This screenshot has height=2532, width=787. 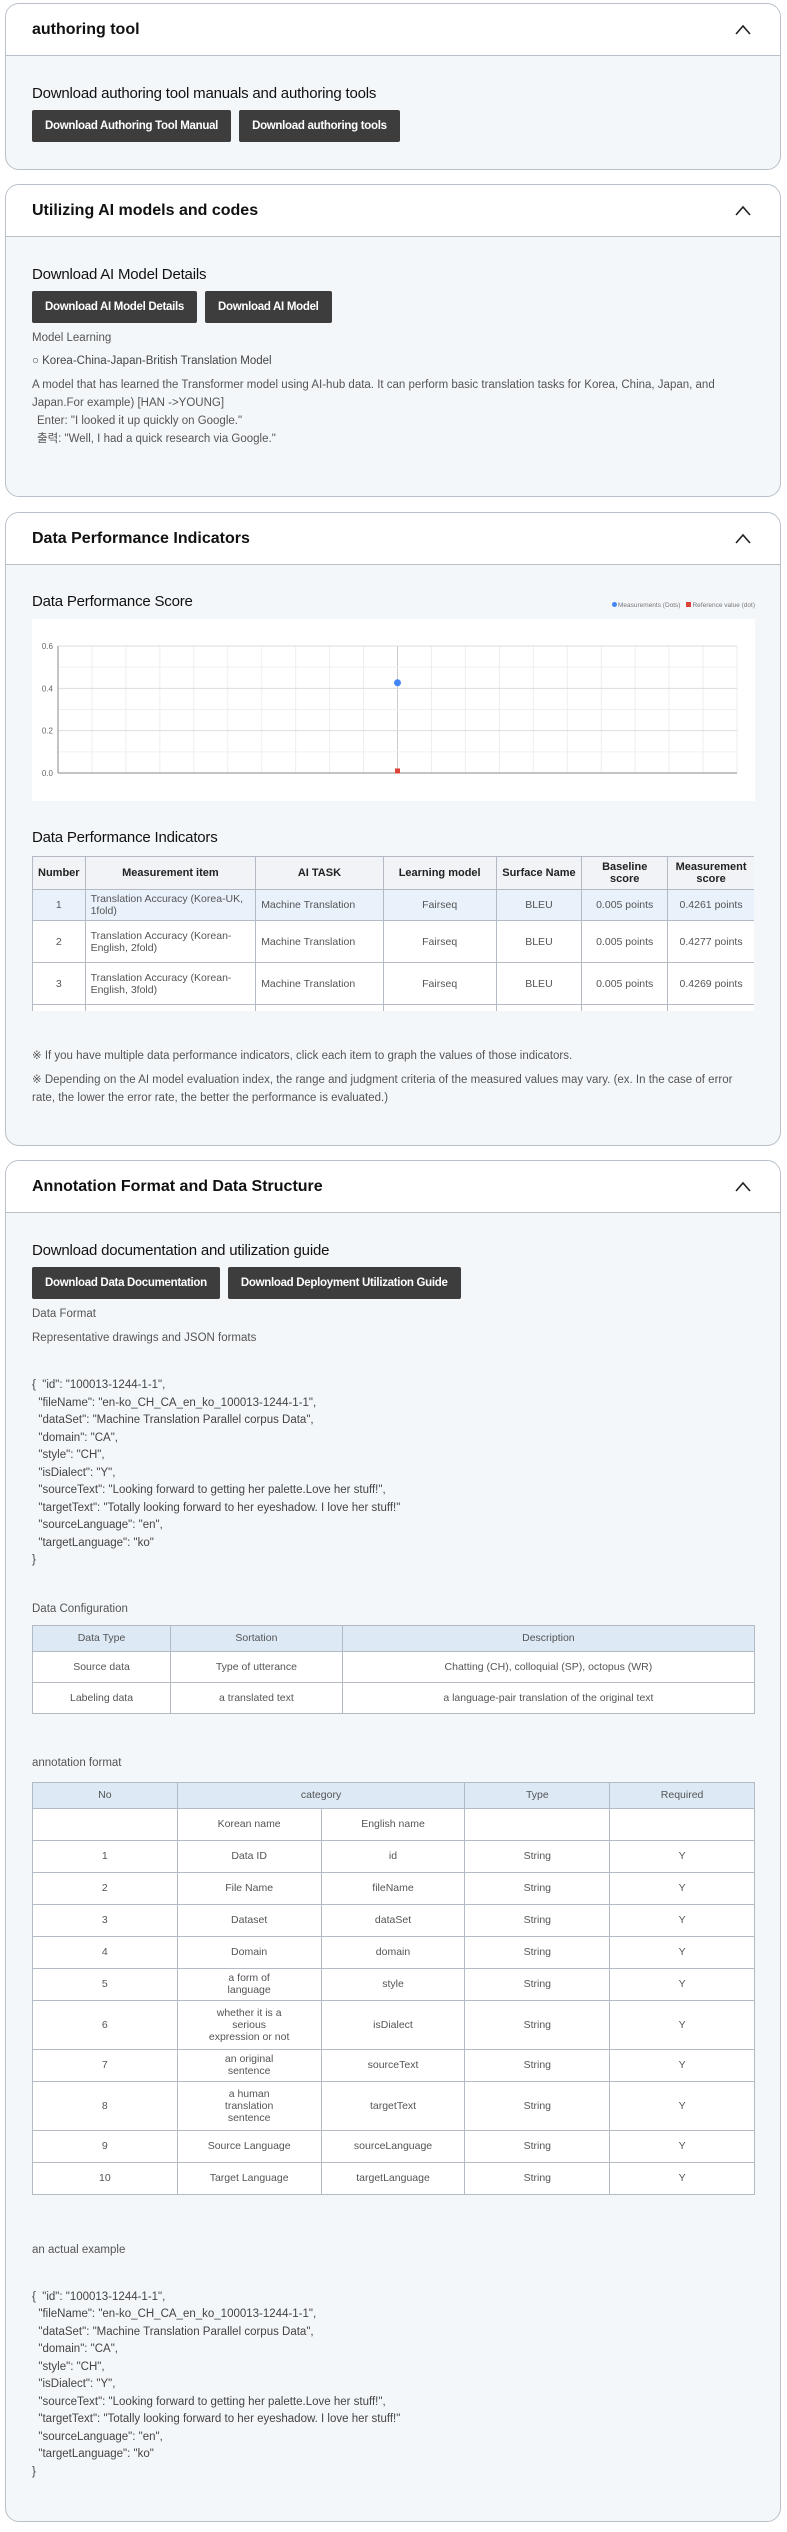 I want to click on table-cell: File Name, so click(x=249, y=1888).